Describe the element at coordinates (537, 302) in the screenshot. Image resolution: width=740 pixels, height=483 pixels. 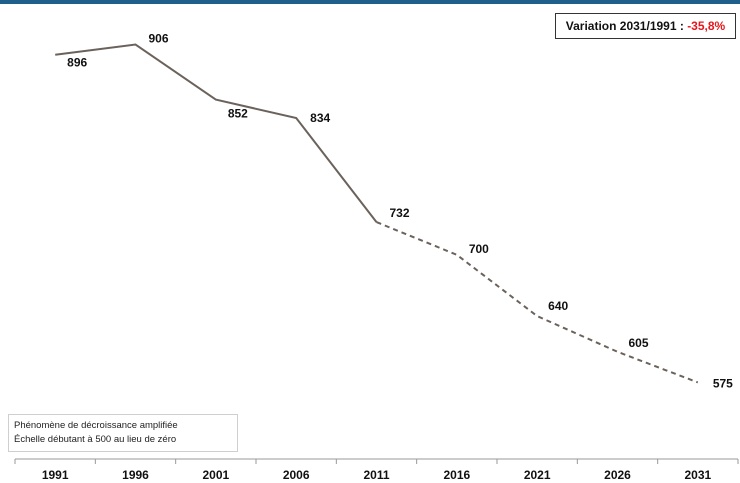
I see `series-line-projected` at that location.